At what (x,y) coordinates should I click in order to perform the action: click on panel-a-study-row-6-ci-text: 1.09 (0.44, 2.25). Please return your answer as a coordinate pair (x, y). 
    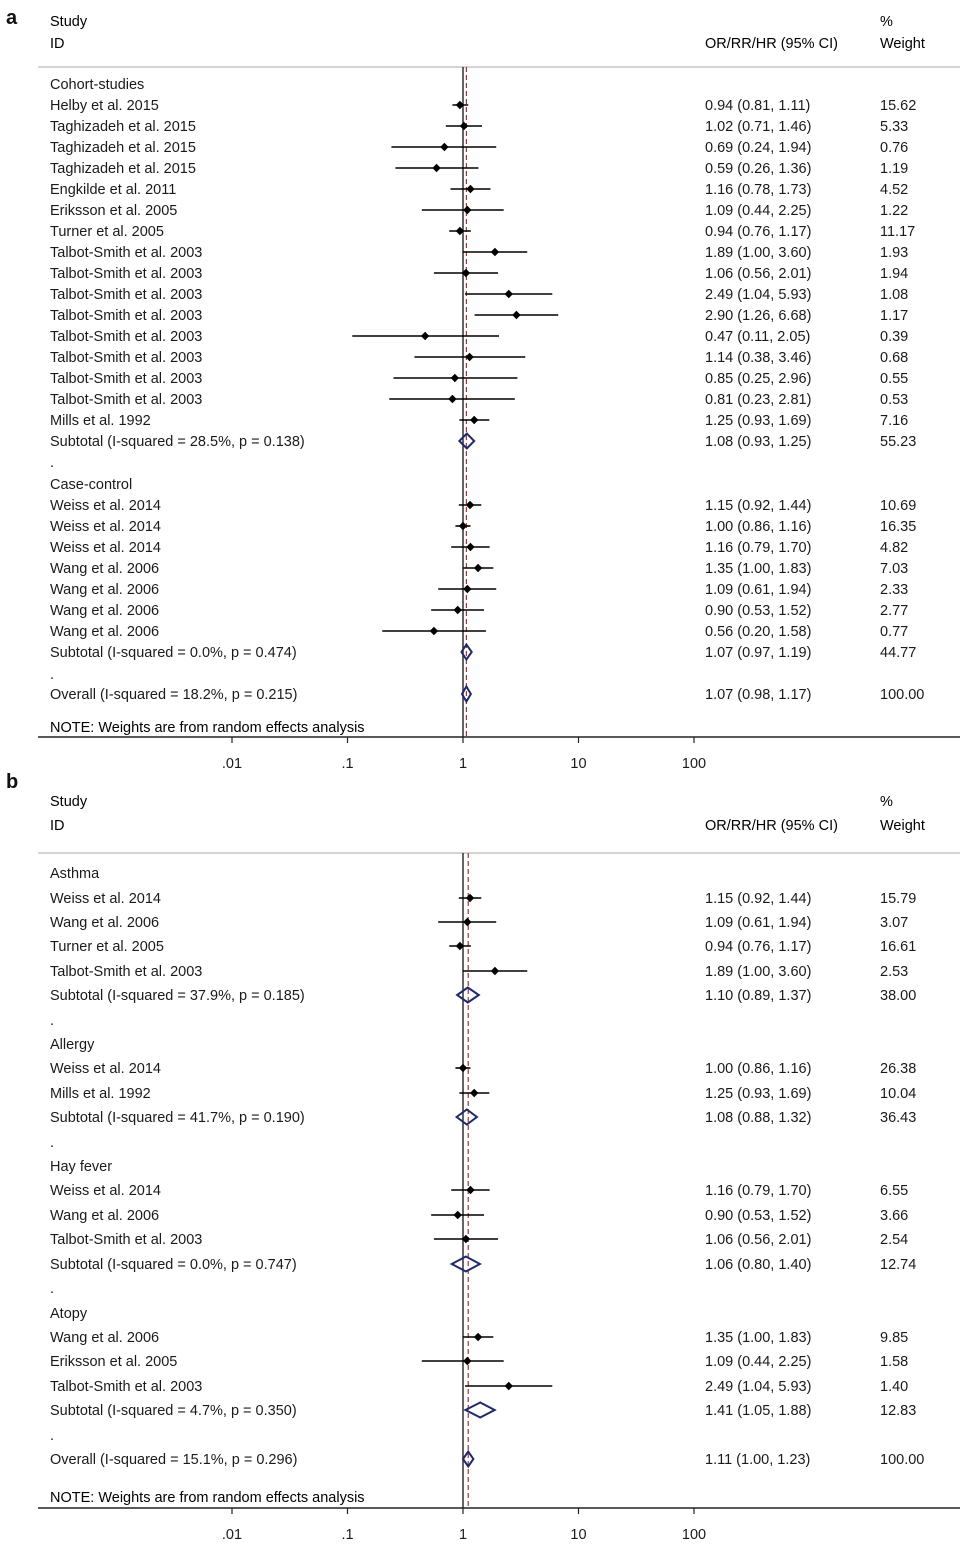
    Looking at the image, I should click on (758, 211).